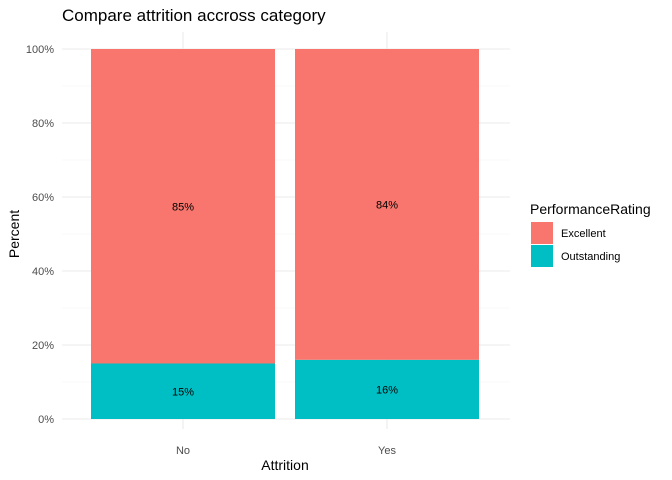 This screenshot has width=672, height=480. What do you see at coordinates (14, 234) in the screenshot?
I see `y-axis-title: Percent` at bounding box center [14, 234].